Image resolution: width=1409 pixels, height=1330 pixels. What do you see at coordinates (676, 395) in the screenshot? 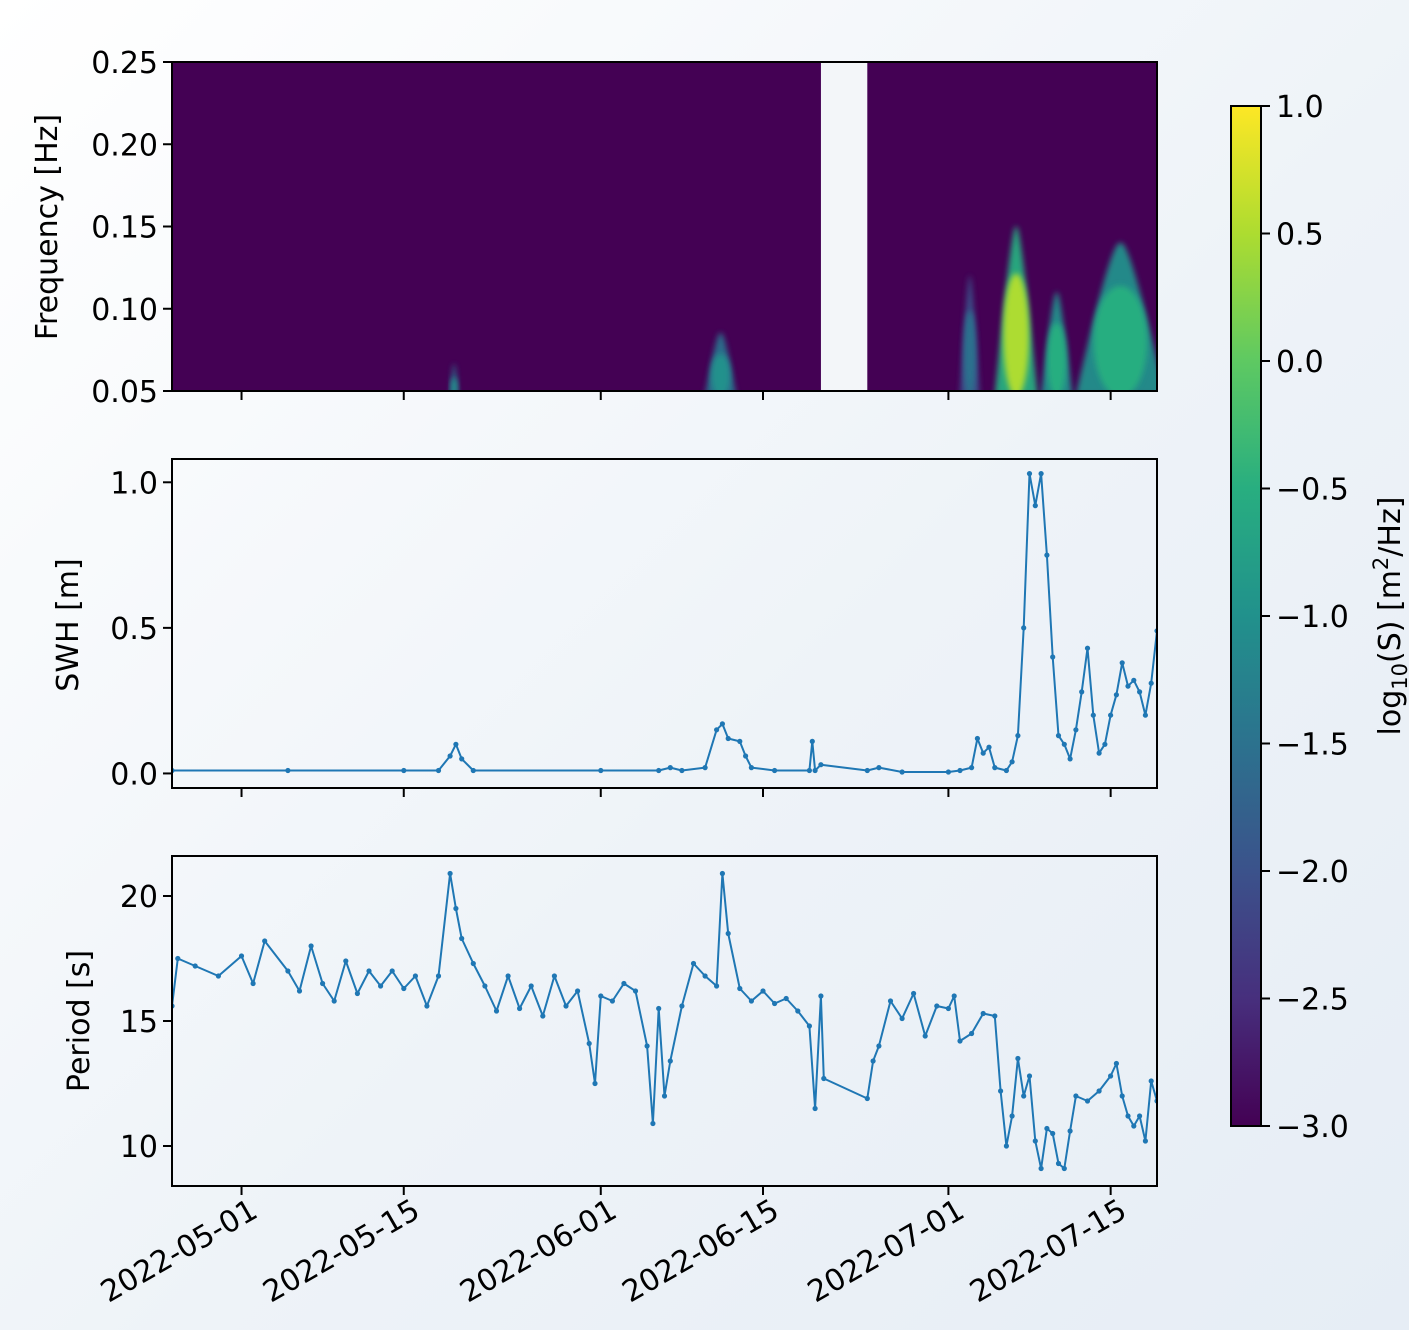
I see `spectrogram-x-ticks` at bounding box center [676, 395].